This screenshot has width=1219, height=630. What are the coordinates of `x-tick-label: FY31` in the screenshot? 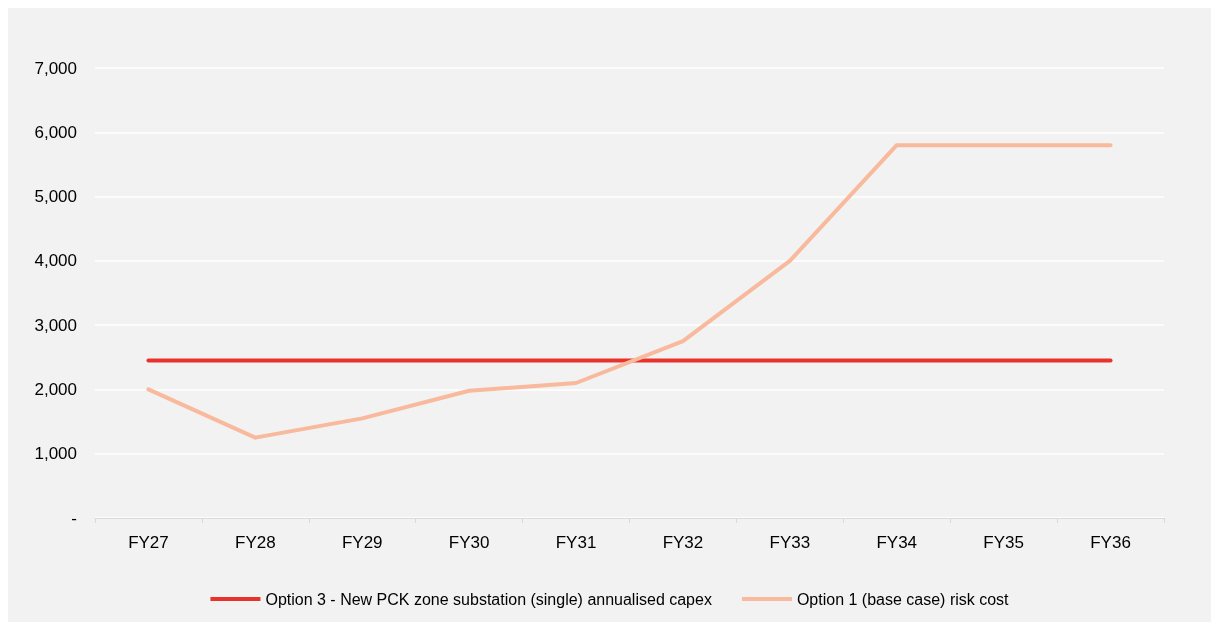 It's located at (576, 542).